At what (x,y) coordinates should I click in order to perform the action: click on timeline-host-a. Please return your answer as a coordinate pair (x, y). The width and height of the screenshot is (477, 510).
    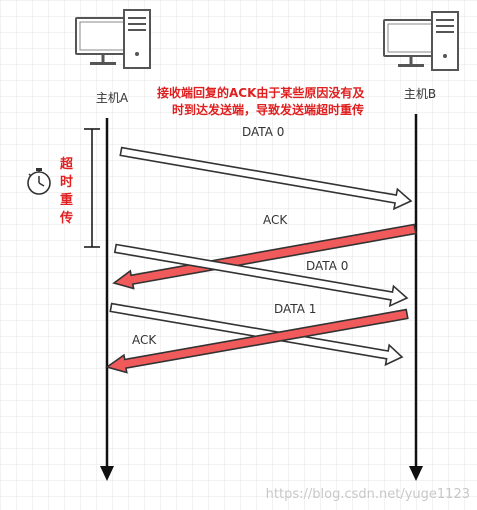
    Looking at the image, I should click on (107, 299).